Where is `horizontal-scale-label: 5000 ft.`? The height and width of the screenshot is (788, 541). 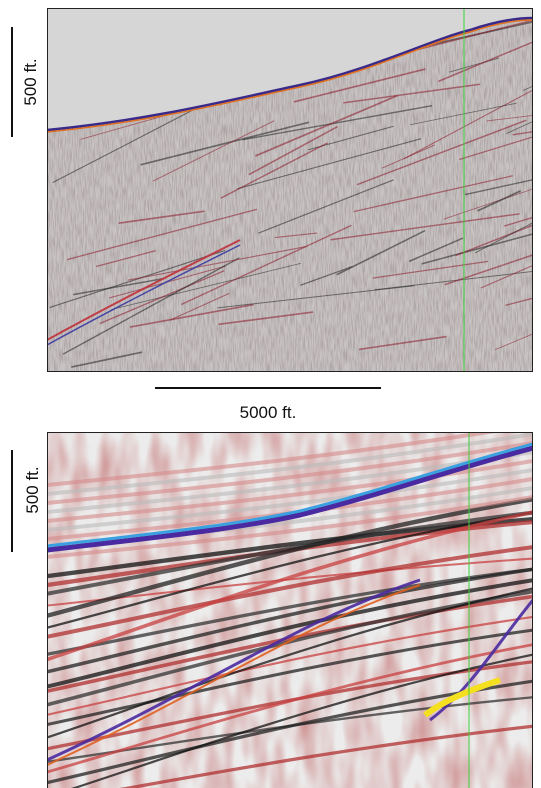 horizontal-scale-label: 5000 ft. is located at coordinates (268, 412).